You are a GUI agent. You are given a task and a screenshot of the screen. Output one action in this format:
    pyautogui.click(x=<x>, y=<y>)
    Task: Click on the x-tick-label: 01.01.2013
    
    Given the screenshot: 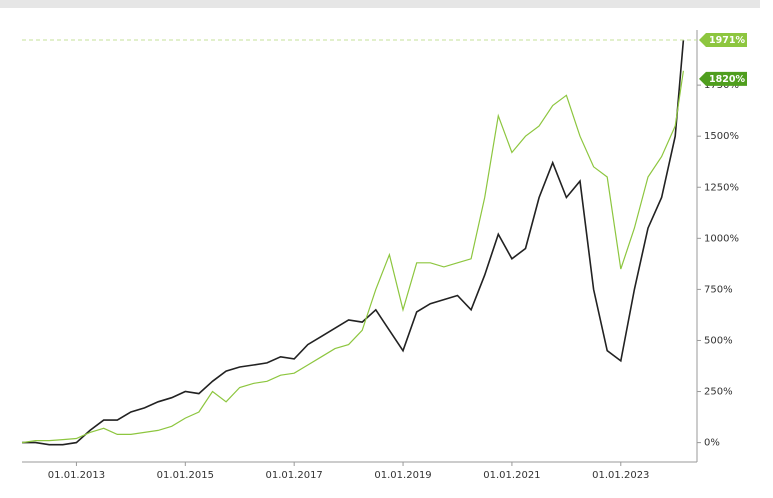 What is the action you would take?
    pyautogui.click(x=76, y=475)
    